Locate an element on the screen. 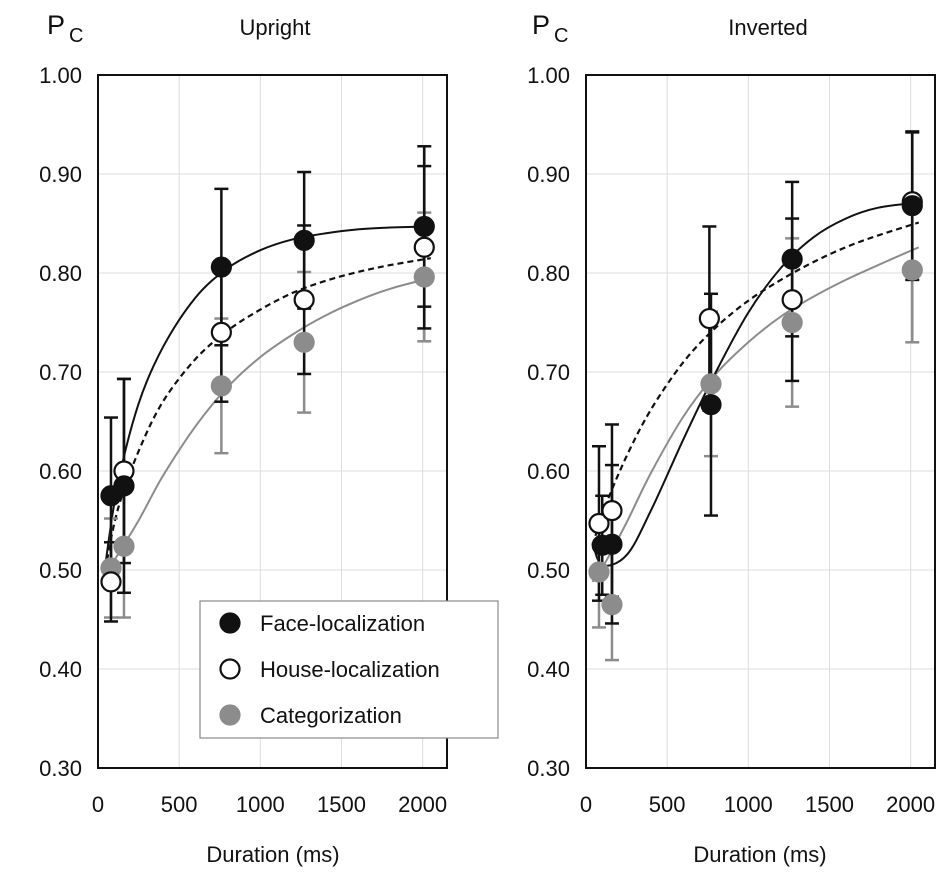  legend-marker-face-localization is located at coordinates (230, 623).